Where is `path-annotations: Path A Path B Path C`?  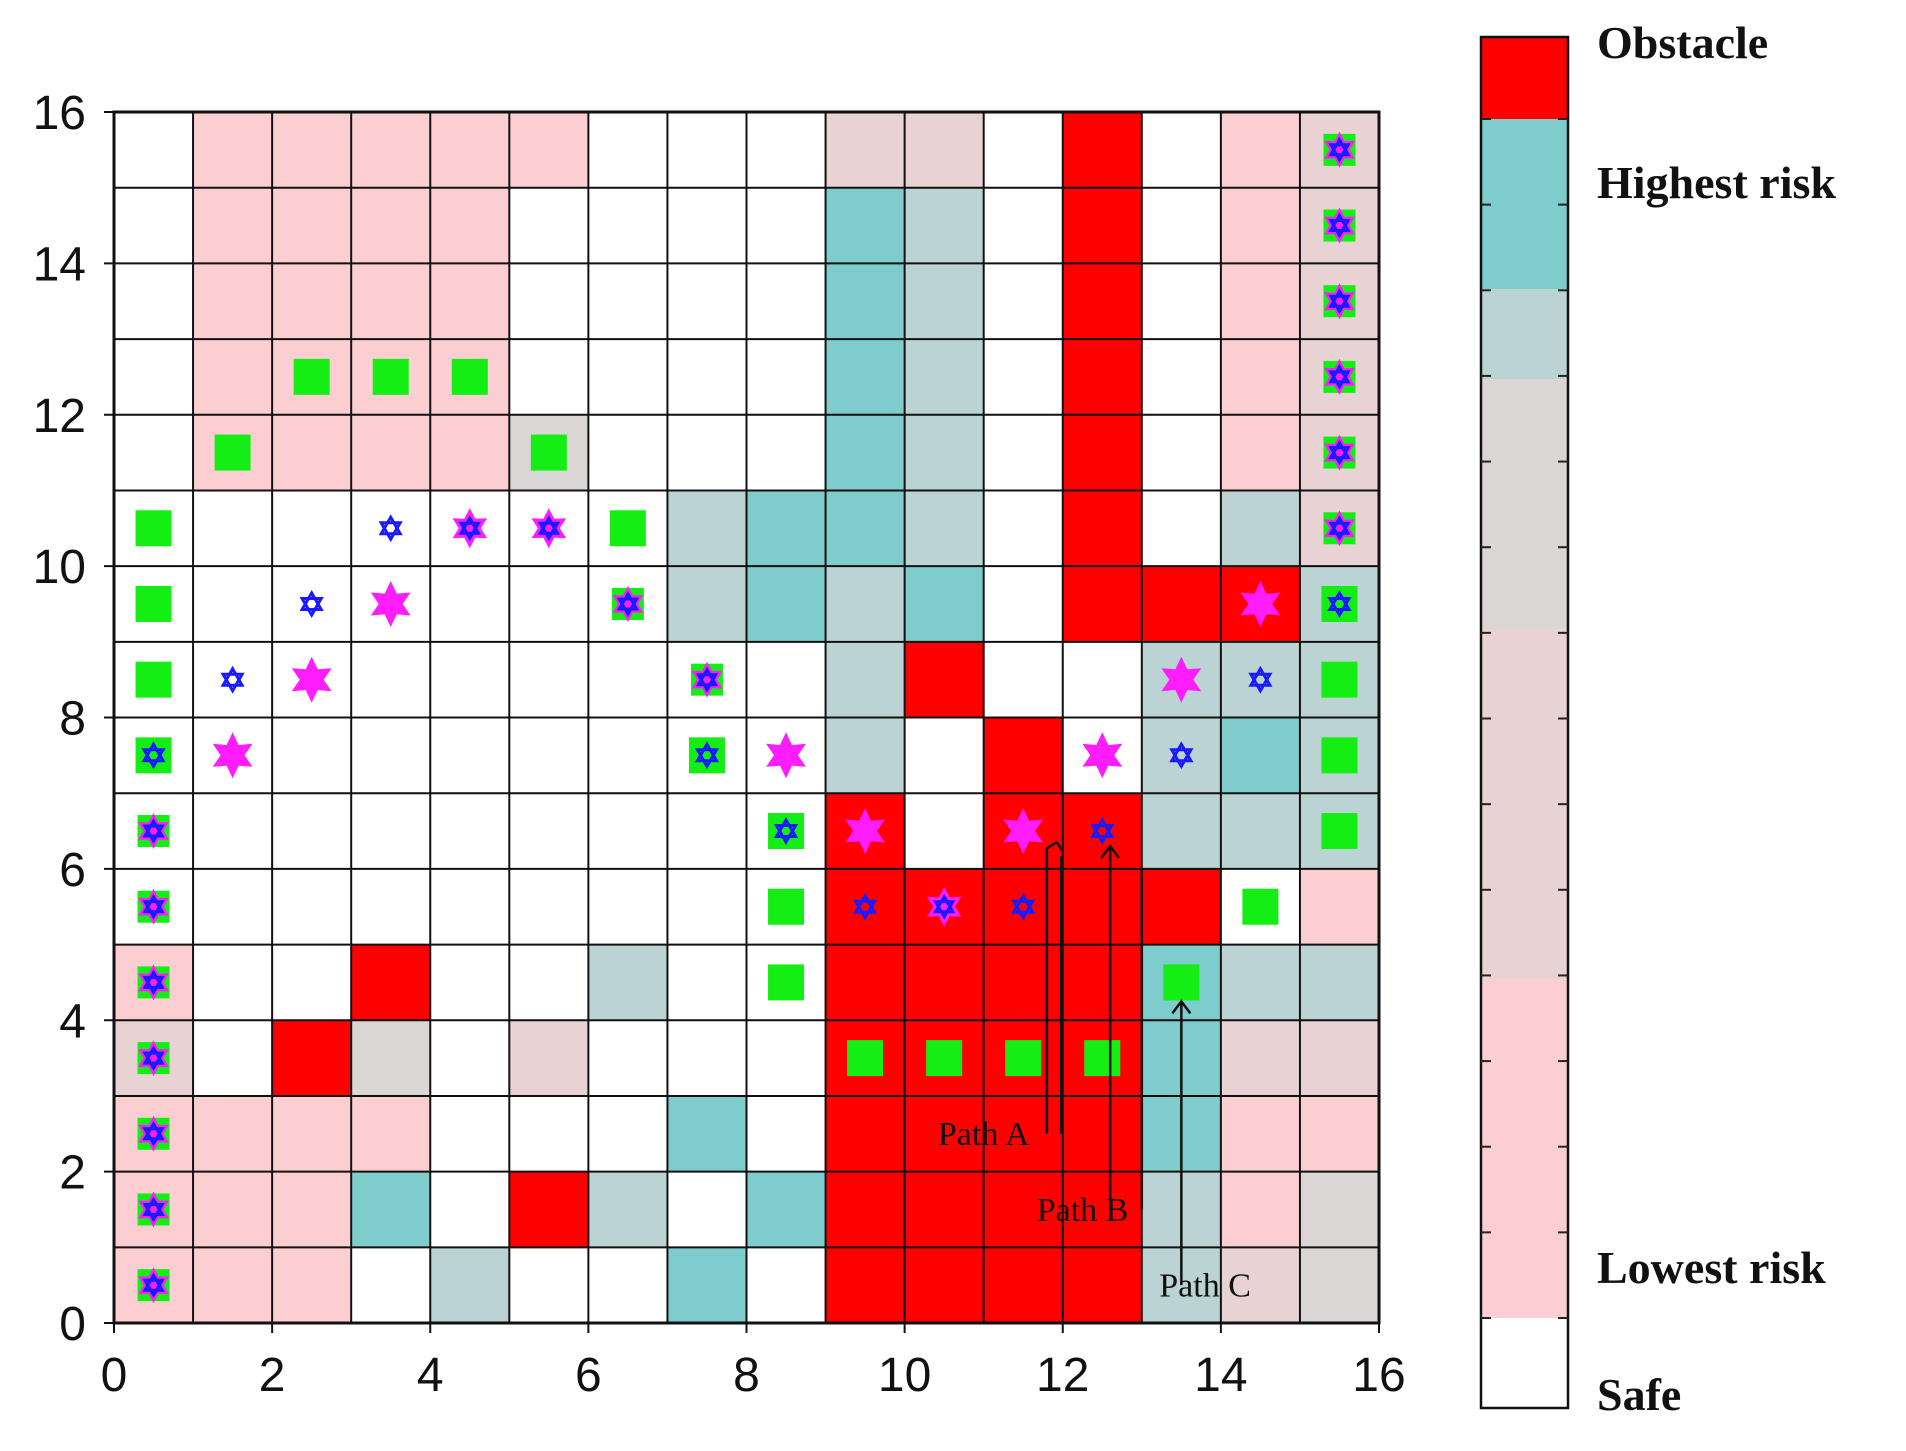
path-annotations: Path A Path B Path C is located at coordinates (1094, 1073).